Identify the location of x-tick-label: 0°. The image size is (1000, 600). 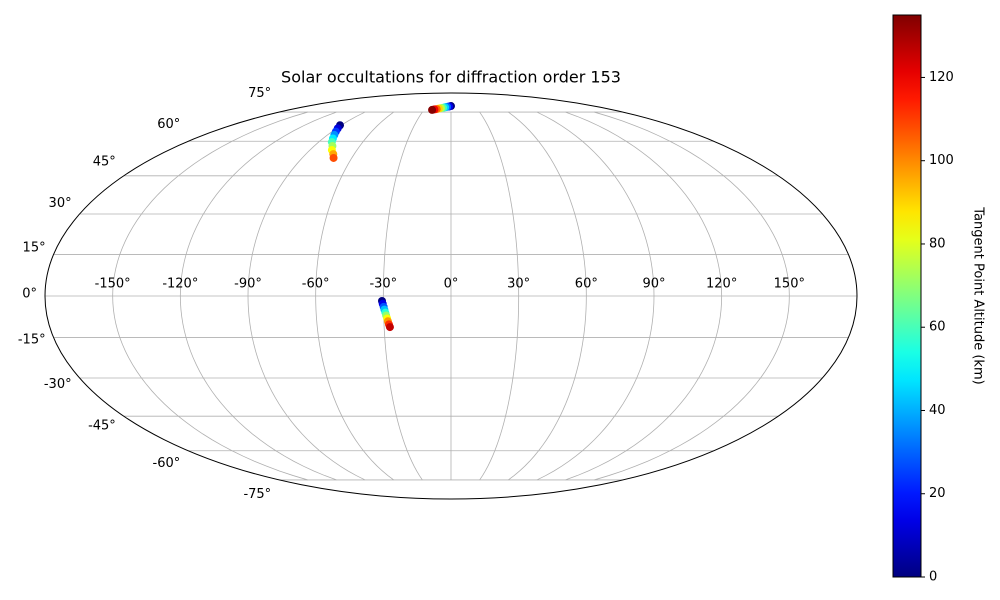
(451, 284).